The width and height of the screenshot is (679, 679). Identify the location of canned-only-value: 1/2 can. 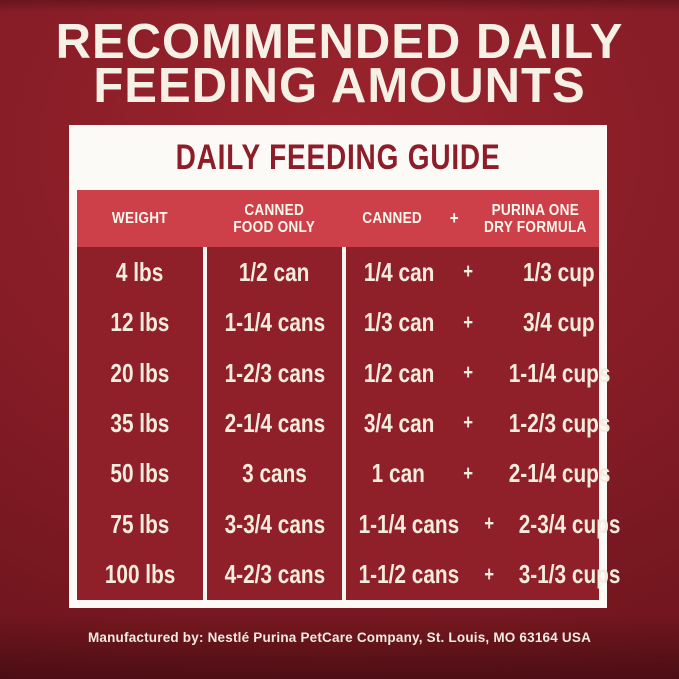
(274, 271).